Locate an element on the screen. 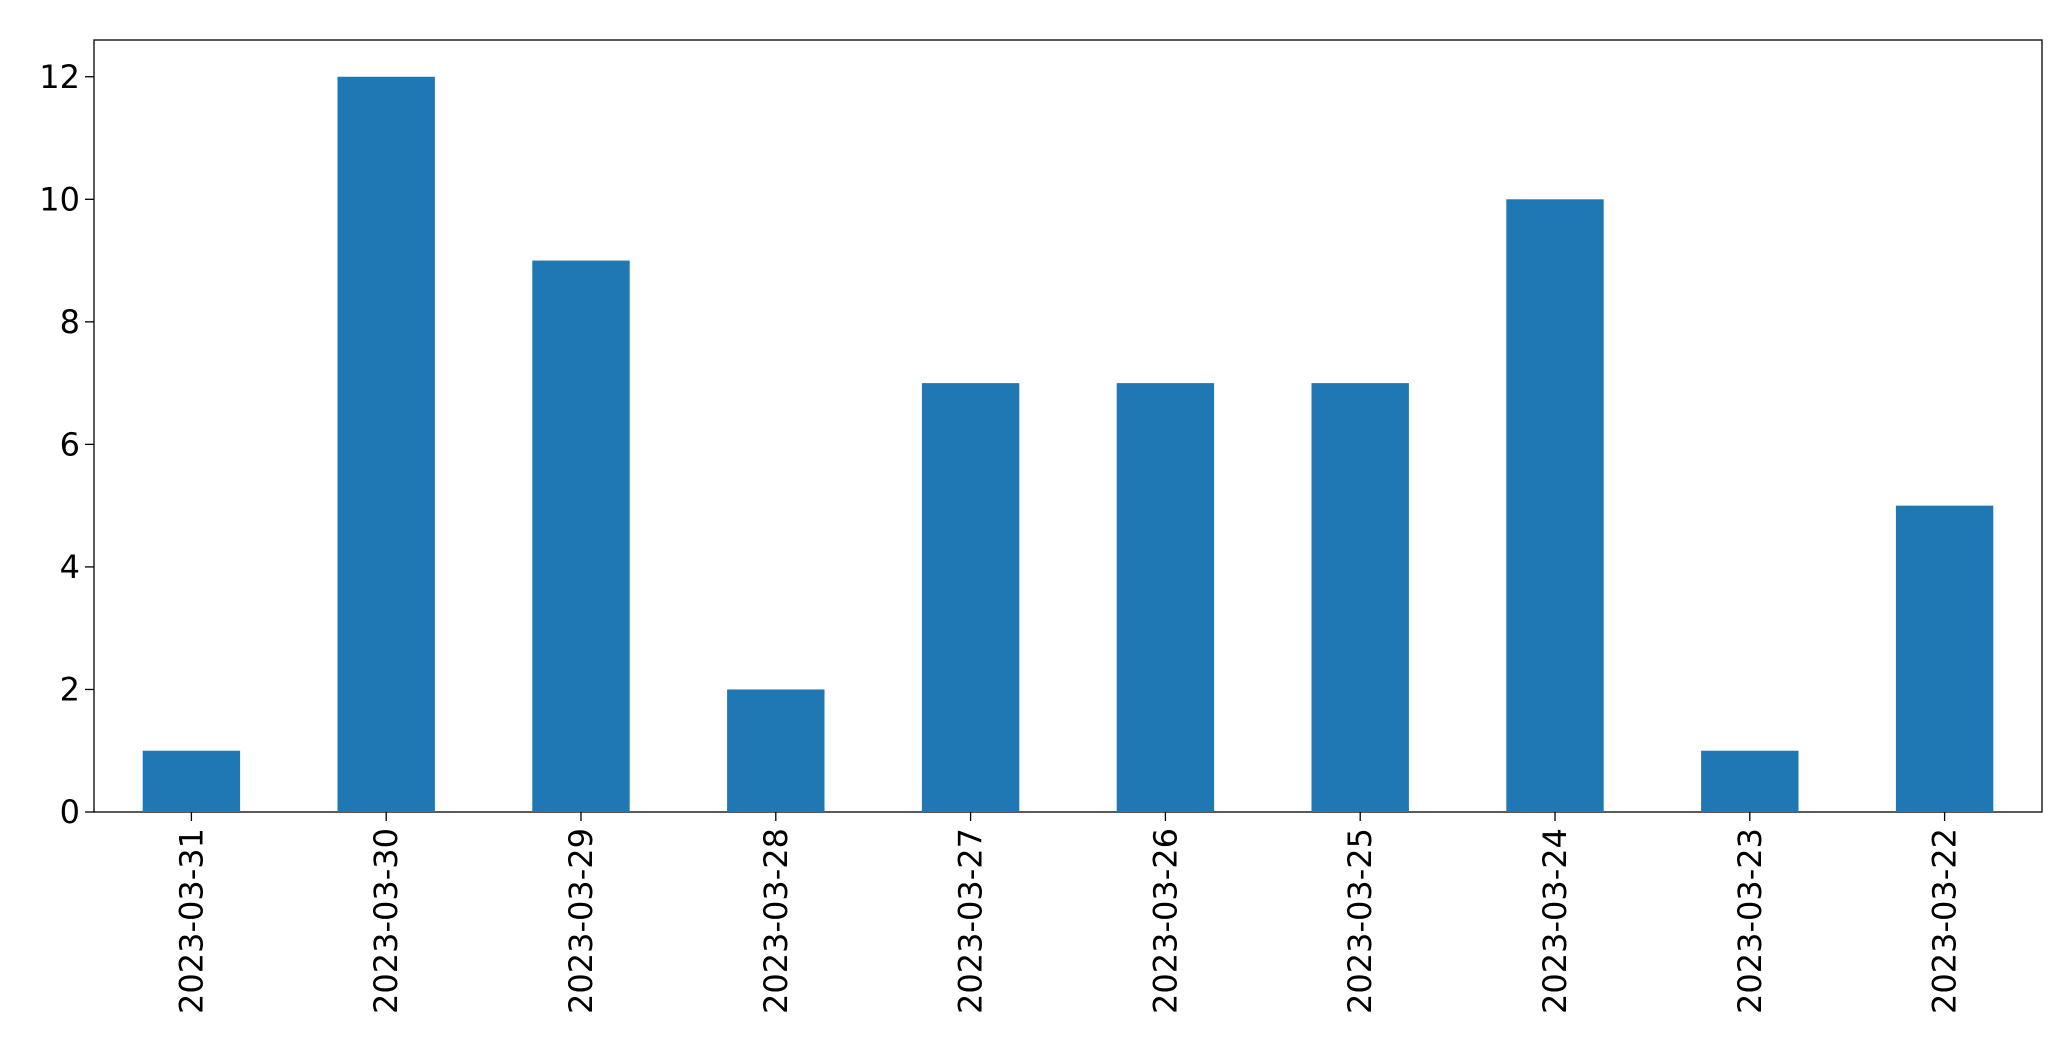  x-tick-label: 2023-03-30 is located at coordinates (386, 921).